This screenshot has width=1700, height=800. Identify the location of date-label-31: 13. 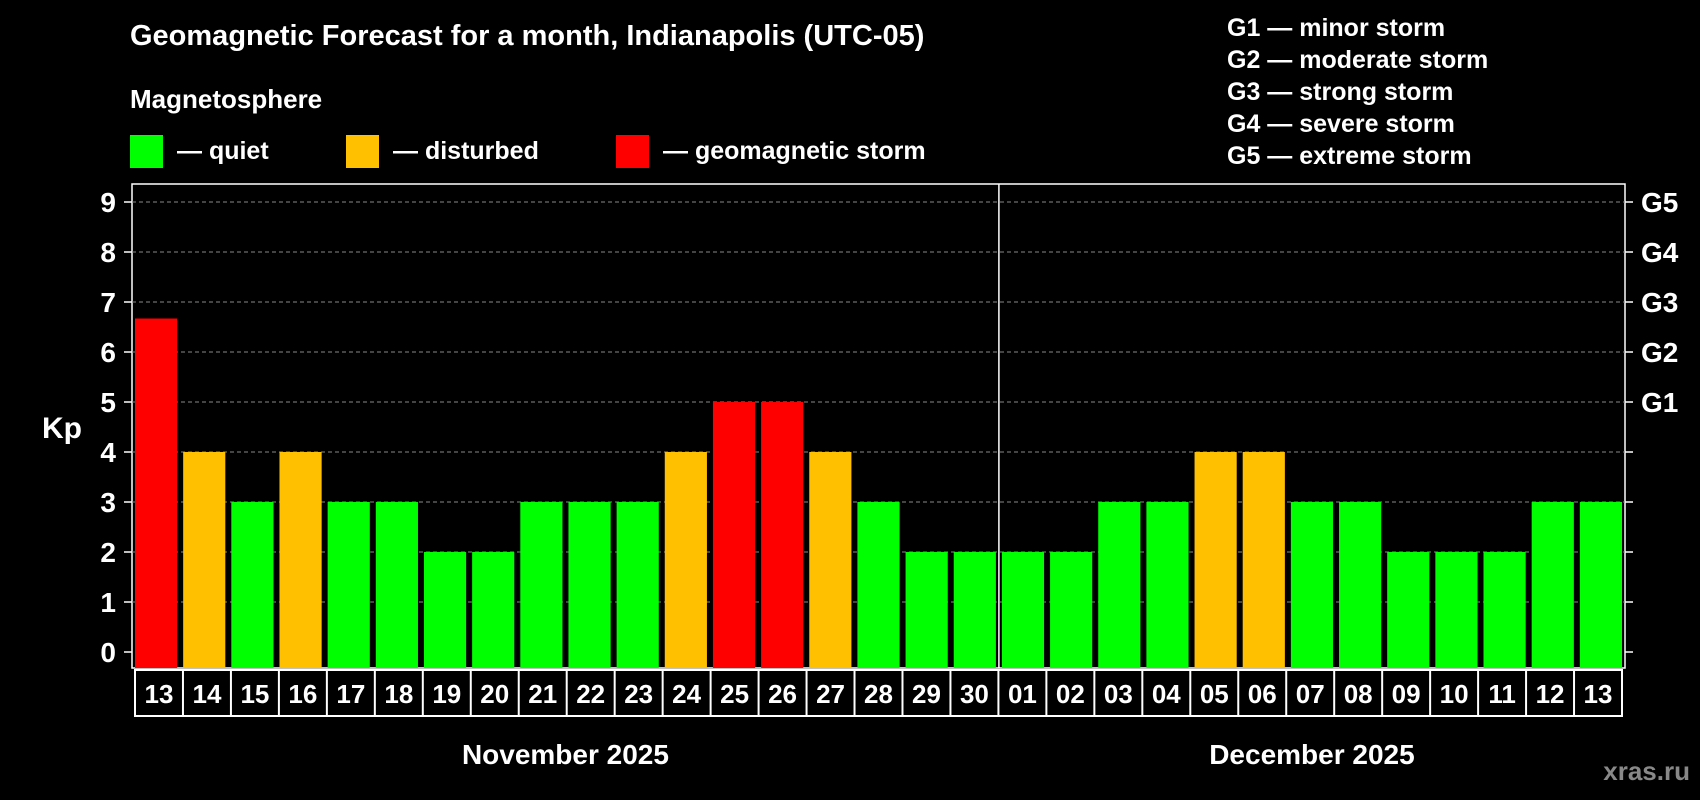
(1598, 694).